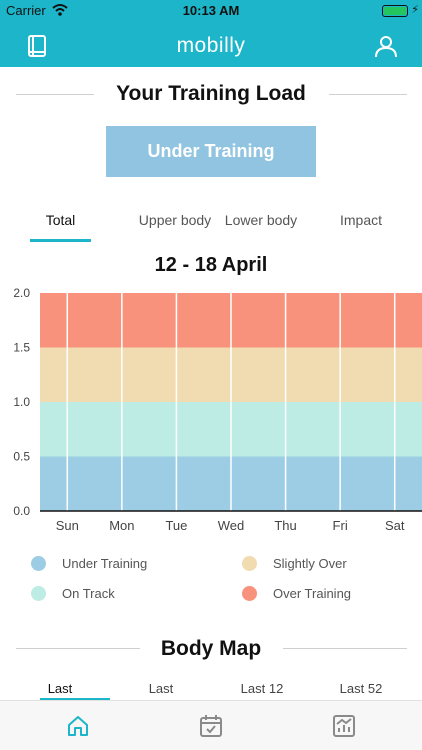 The width and height of the screenshot is (422, 750). I want to click on body-map-tab-last-52: Last 52, so click(361, 688).